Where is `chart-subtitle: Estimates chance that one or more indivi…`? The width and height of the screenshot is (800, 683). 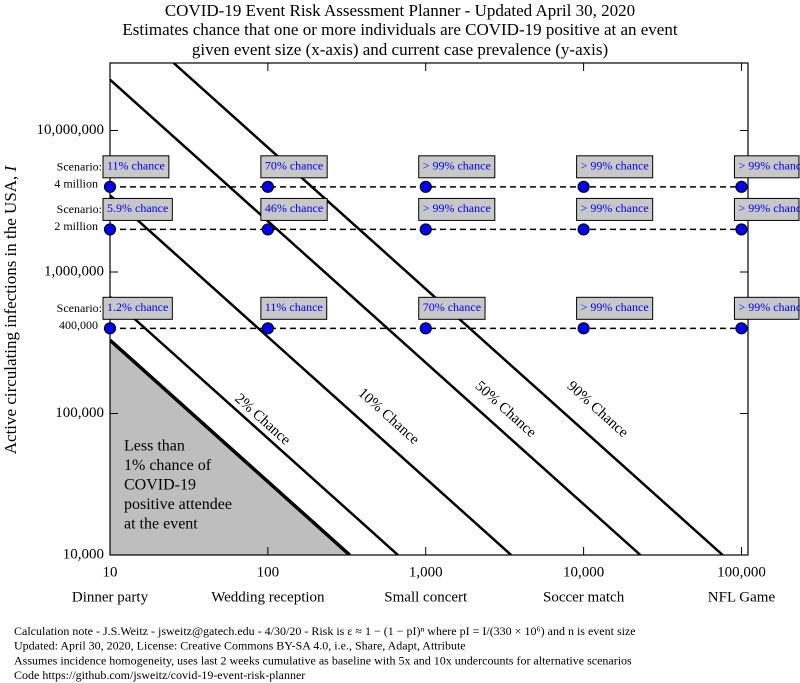 chart-subtitle: Estimates chance that one or more indivi… is located at coordinates (399, 29).